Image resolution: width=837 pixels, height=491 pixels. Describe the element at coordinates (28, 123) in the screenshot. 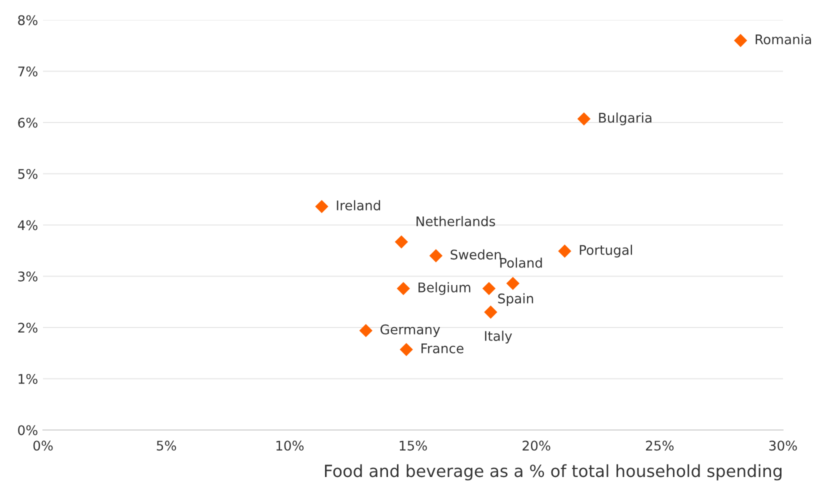

I see `y-tick-label: 6%` at that location.